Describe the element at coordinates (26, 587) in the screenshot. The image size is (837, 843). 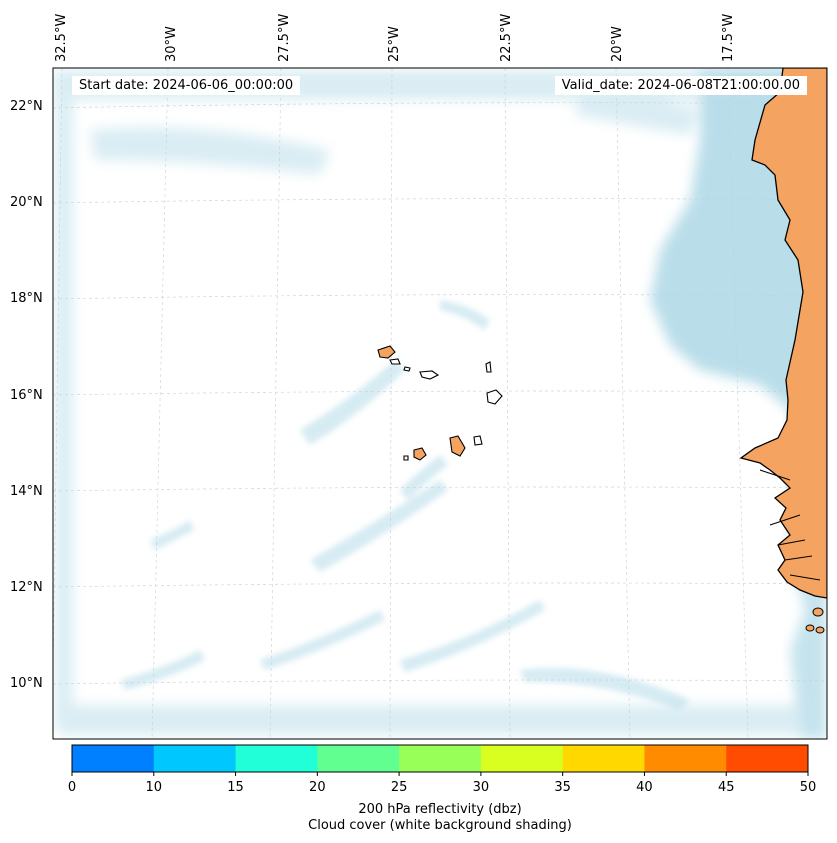
I see `lat-label: 12°N` at that location.